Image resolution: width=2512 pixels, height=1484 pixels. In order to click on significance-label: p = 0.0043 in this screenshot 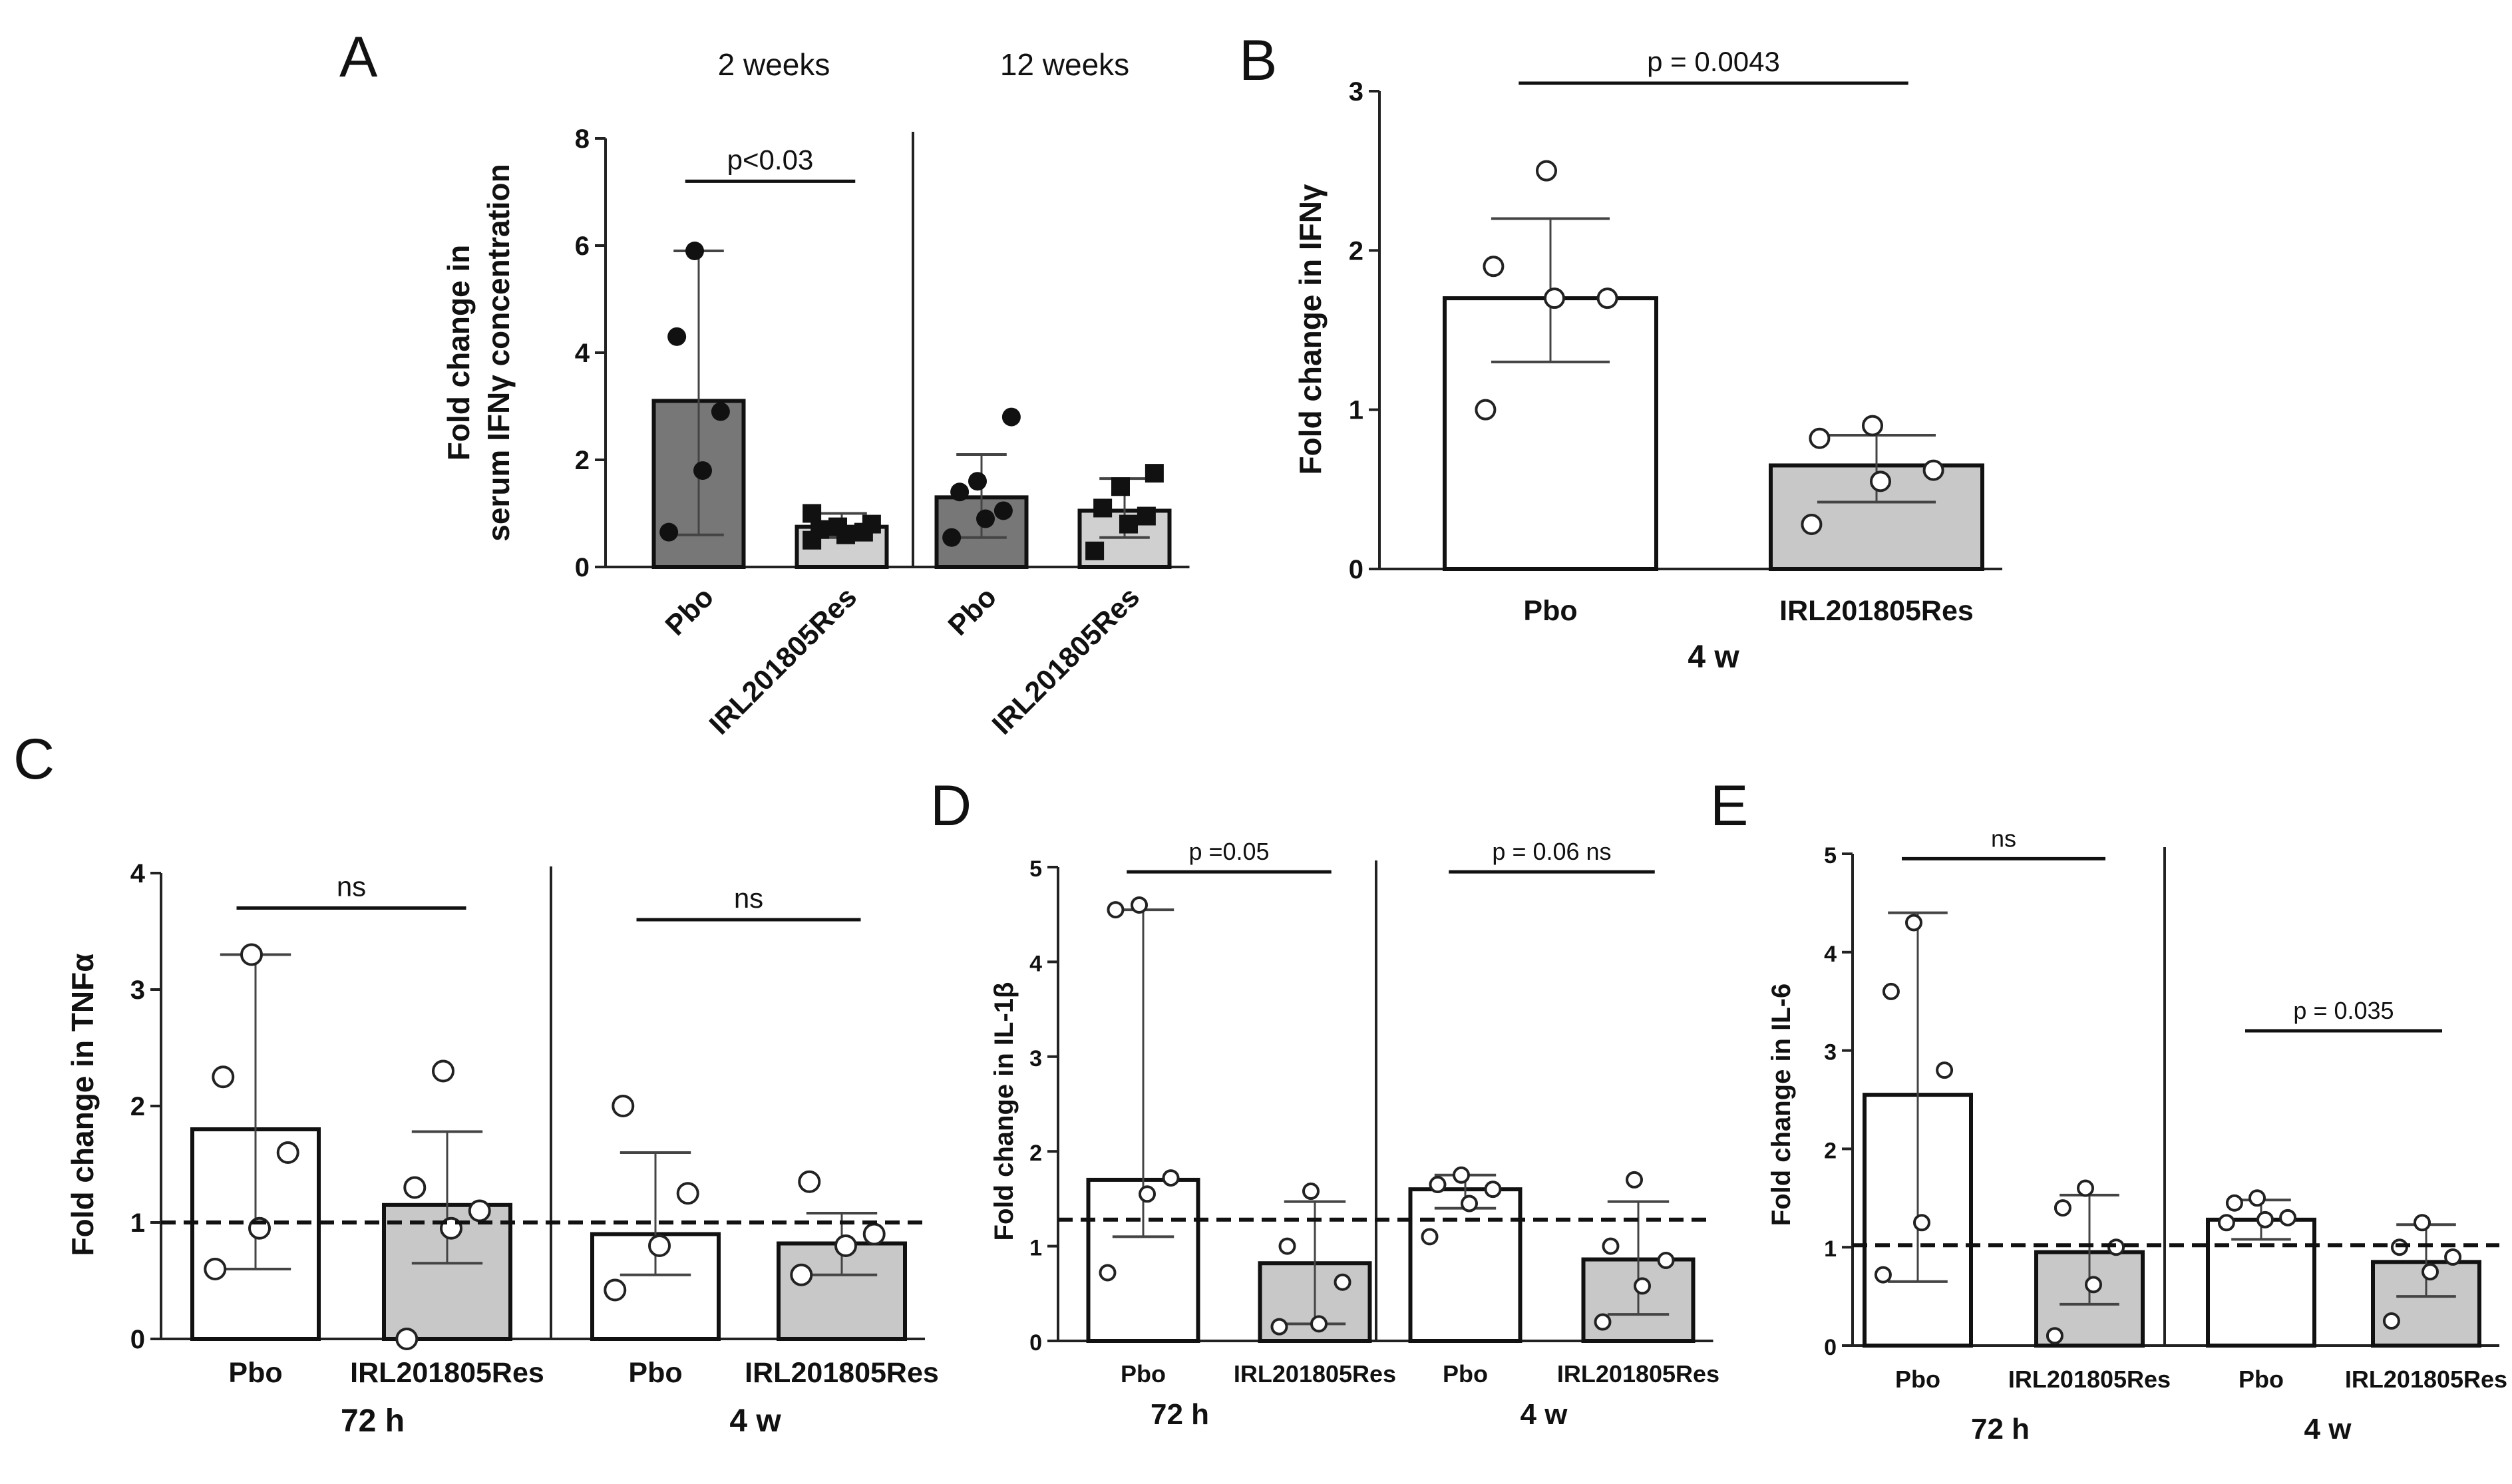, I will do `click(1714, 61)`.